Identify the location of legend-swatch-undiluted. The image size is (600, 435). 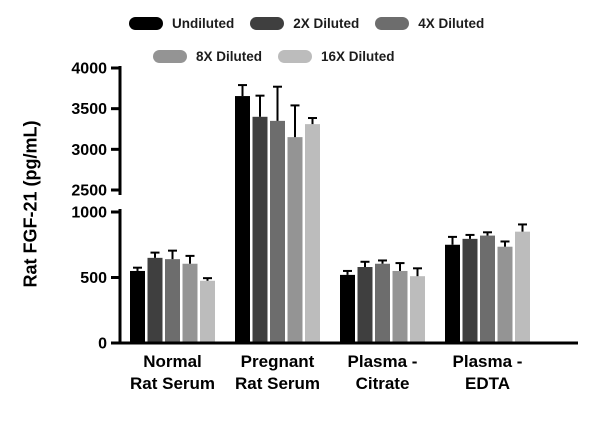
(146, 23).